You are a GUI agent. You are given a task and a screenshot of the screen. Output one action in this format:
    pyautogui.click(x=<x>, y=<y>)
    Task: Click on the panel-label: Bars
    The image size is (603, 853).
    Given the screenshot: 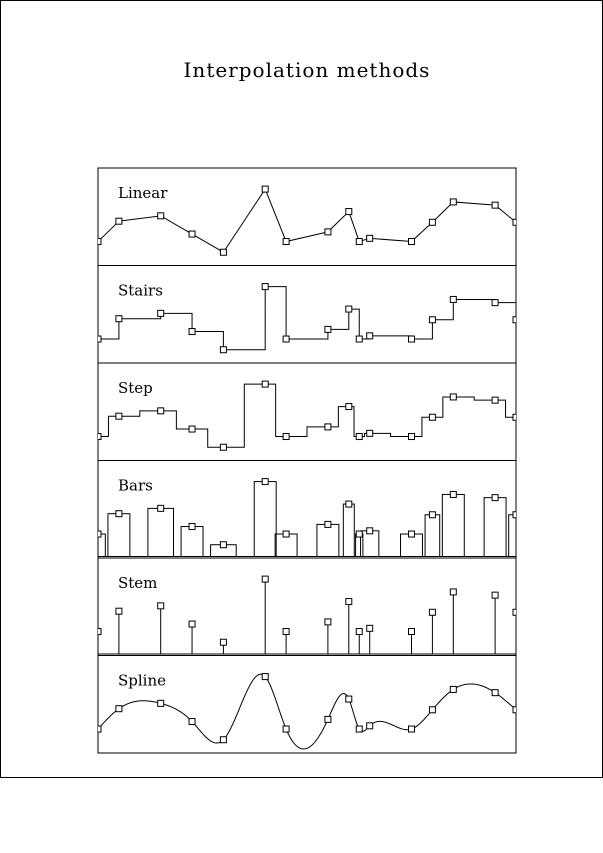 What is the action you would take?
    pyautogui.click(x=135, y=486)
    